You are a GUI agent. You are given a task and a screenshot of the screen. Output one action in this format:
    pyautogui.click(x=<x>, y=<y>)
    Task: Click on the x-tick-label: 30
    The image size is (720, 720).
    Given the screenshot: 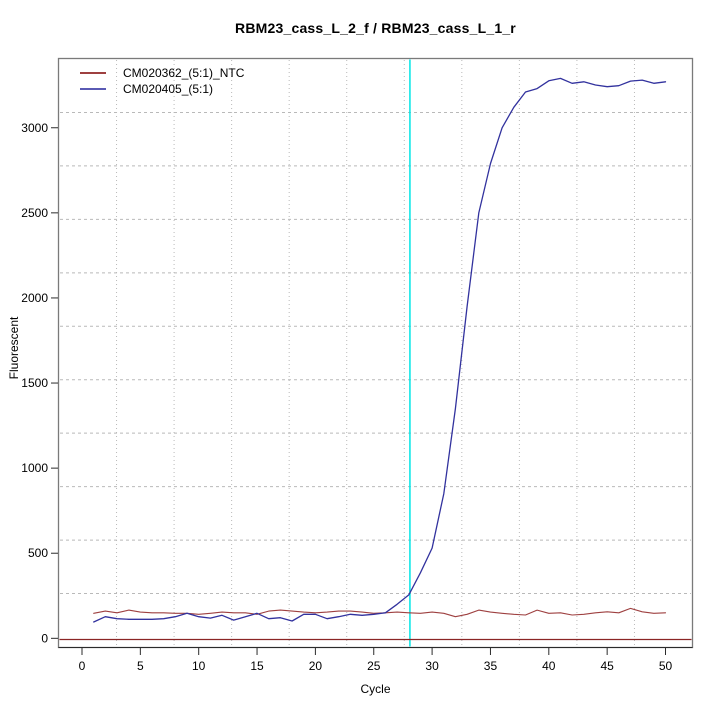 What is the action you would take?
    pyautogui.click(x=432, y=666)
    